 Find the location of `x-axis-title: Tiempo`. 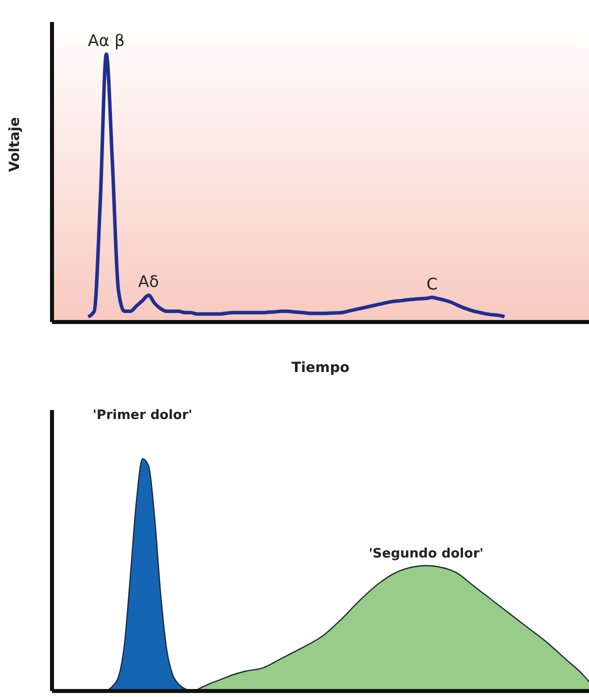

x-axis-title: Tiempo is located at coordinates (320, 368).